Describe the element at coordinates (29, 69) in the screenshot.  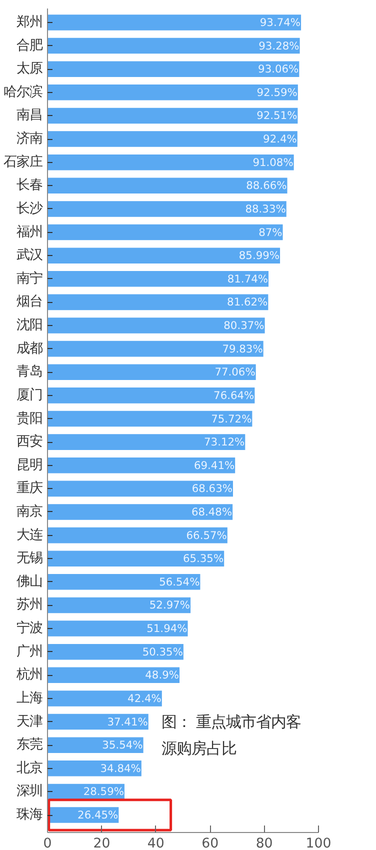
I see `y-tick-label: 太原` at that location.